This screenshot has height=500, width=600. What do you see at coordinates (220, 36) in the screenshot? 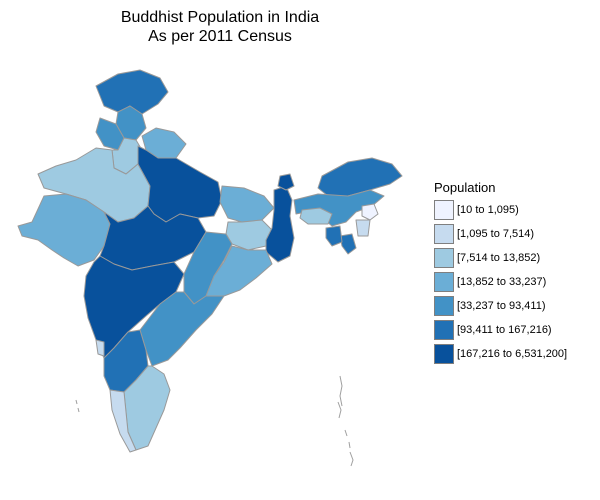
I see `title-line-2: As per 2011 Census` at bounding box center [220, 36].